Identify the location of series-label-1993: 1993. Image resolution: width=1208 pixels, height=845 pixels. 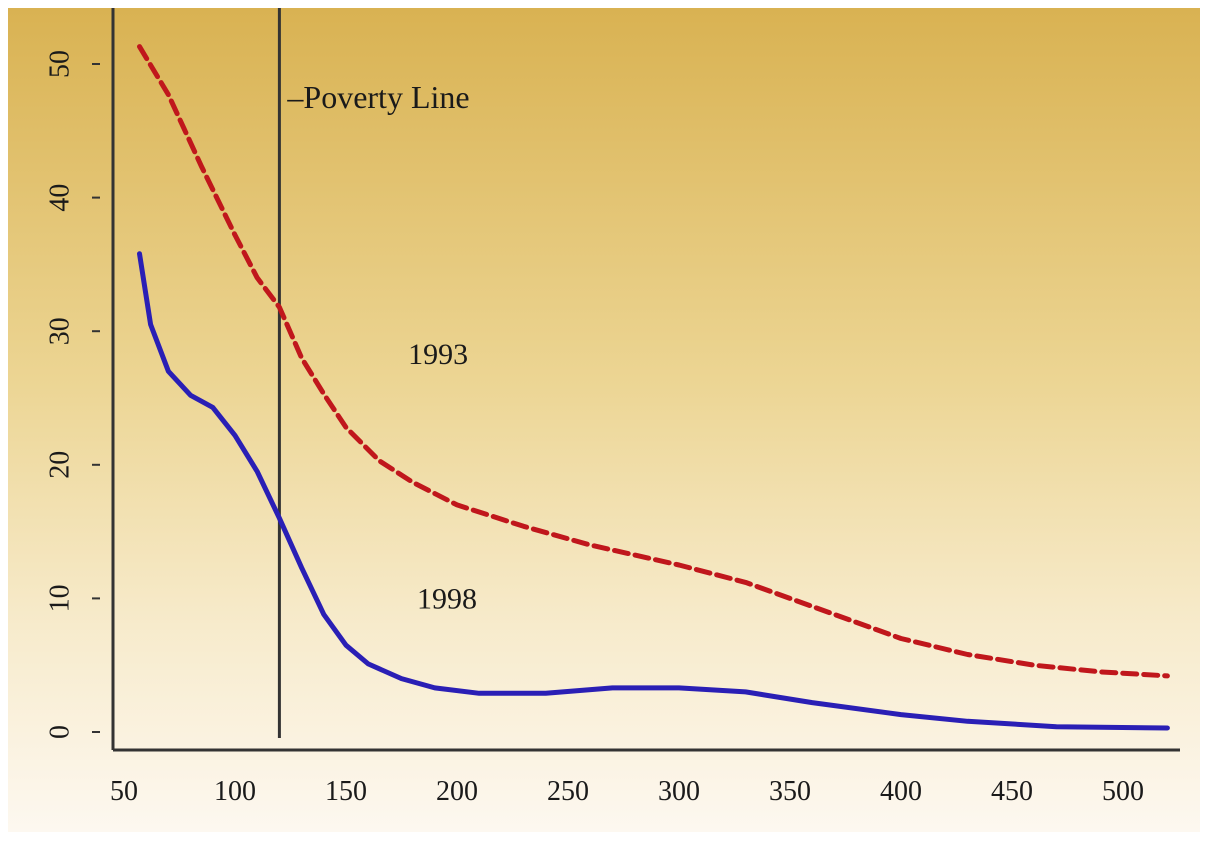
(438, 354).